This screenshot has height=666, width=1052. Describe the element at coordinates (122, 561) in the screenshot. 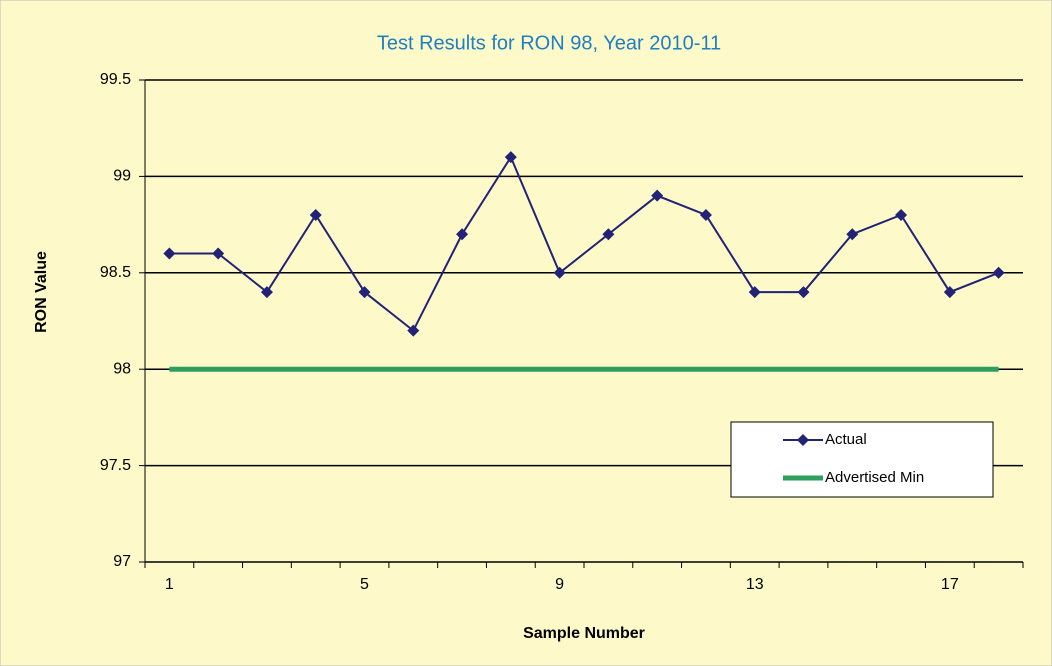

I see `y-tick-label: 97` at that location.